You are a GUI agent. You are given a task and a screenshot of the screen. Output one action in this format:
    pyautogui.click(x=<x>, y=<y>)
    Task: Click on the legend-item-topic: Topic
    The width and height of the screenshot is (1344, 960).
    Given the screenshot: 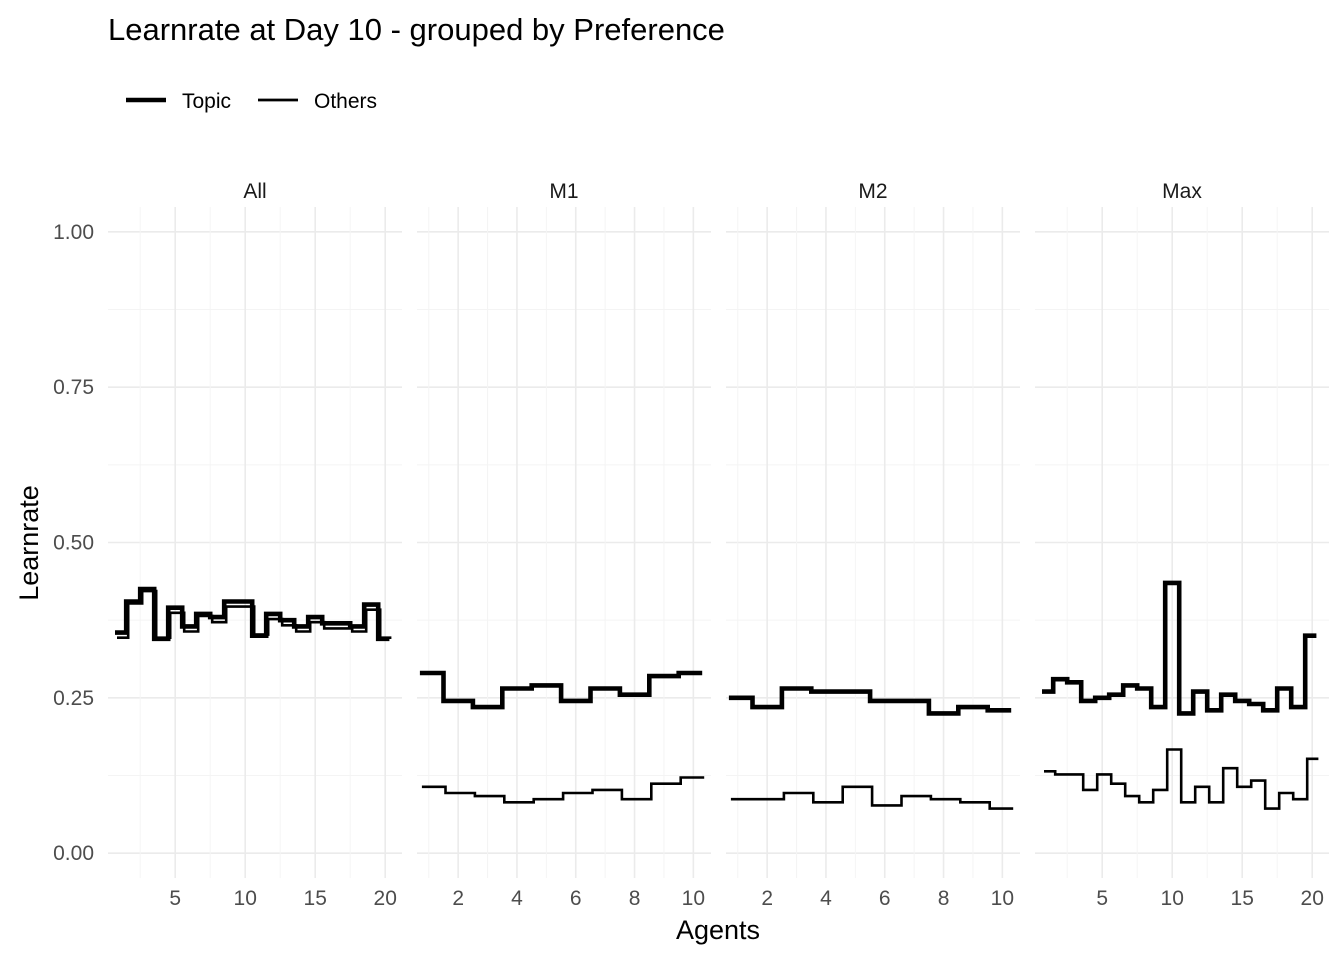 What is the action you would take?
    pyautogui.click(x=178, y=101)
    